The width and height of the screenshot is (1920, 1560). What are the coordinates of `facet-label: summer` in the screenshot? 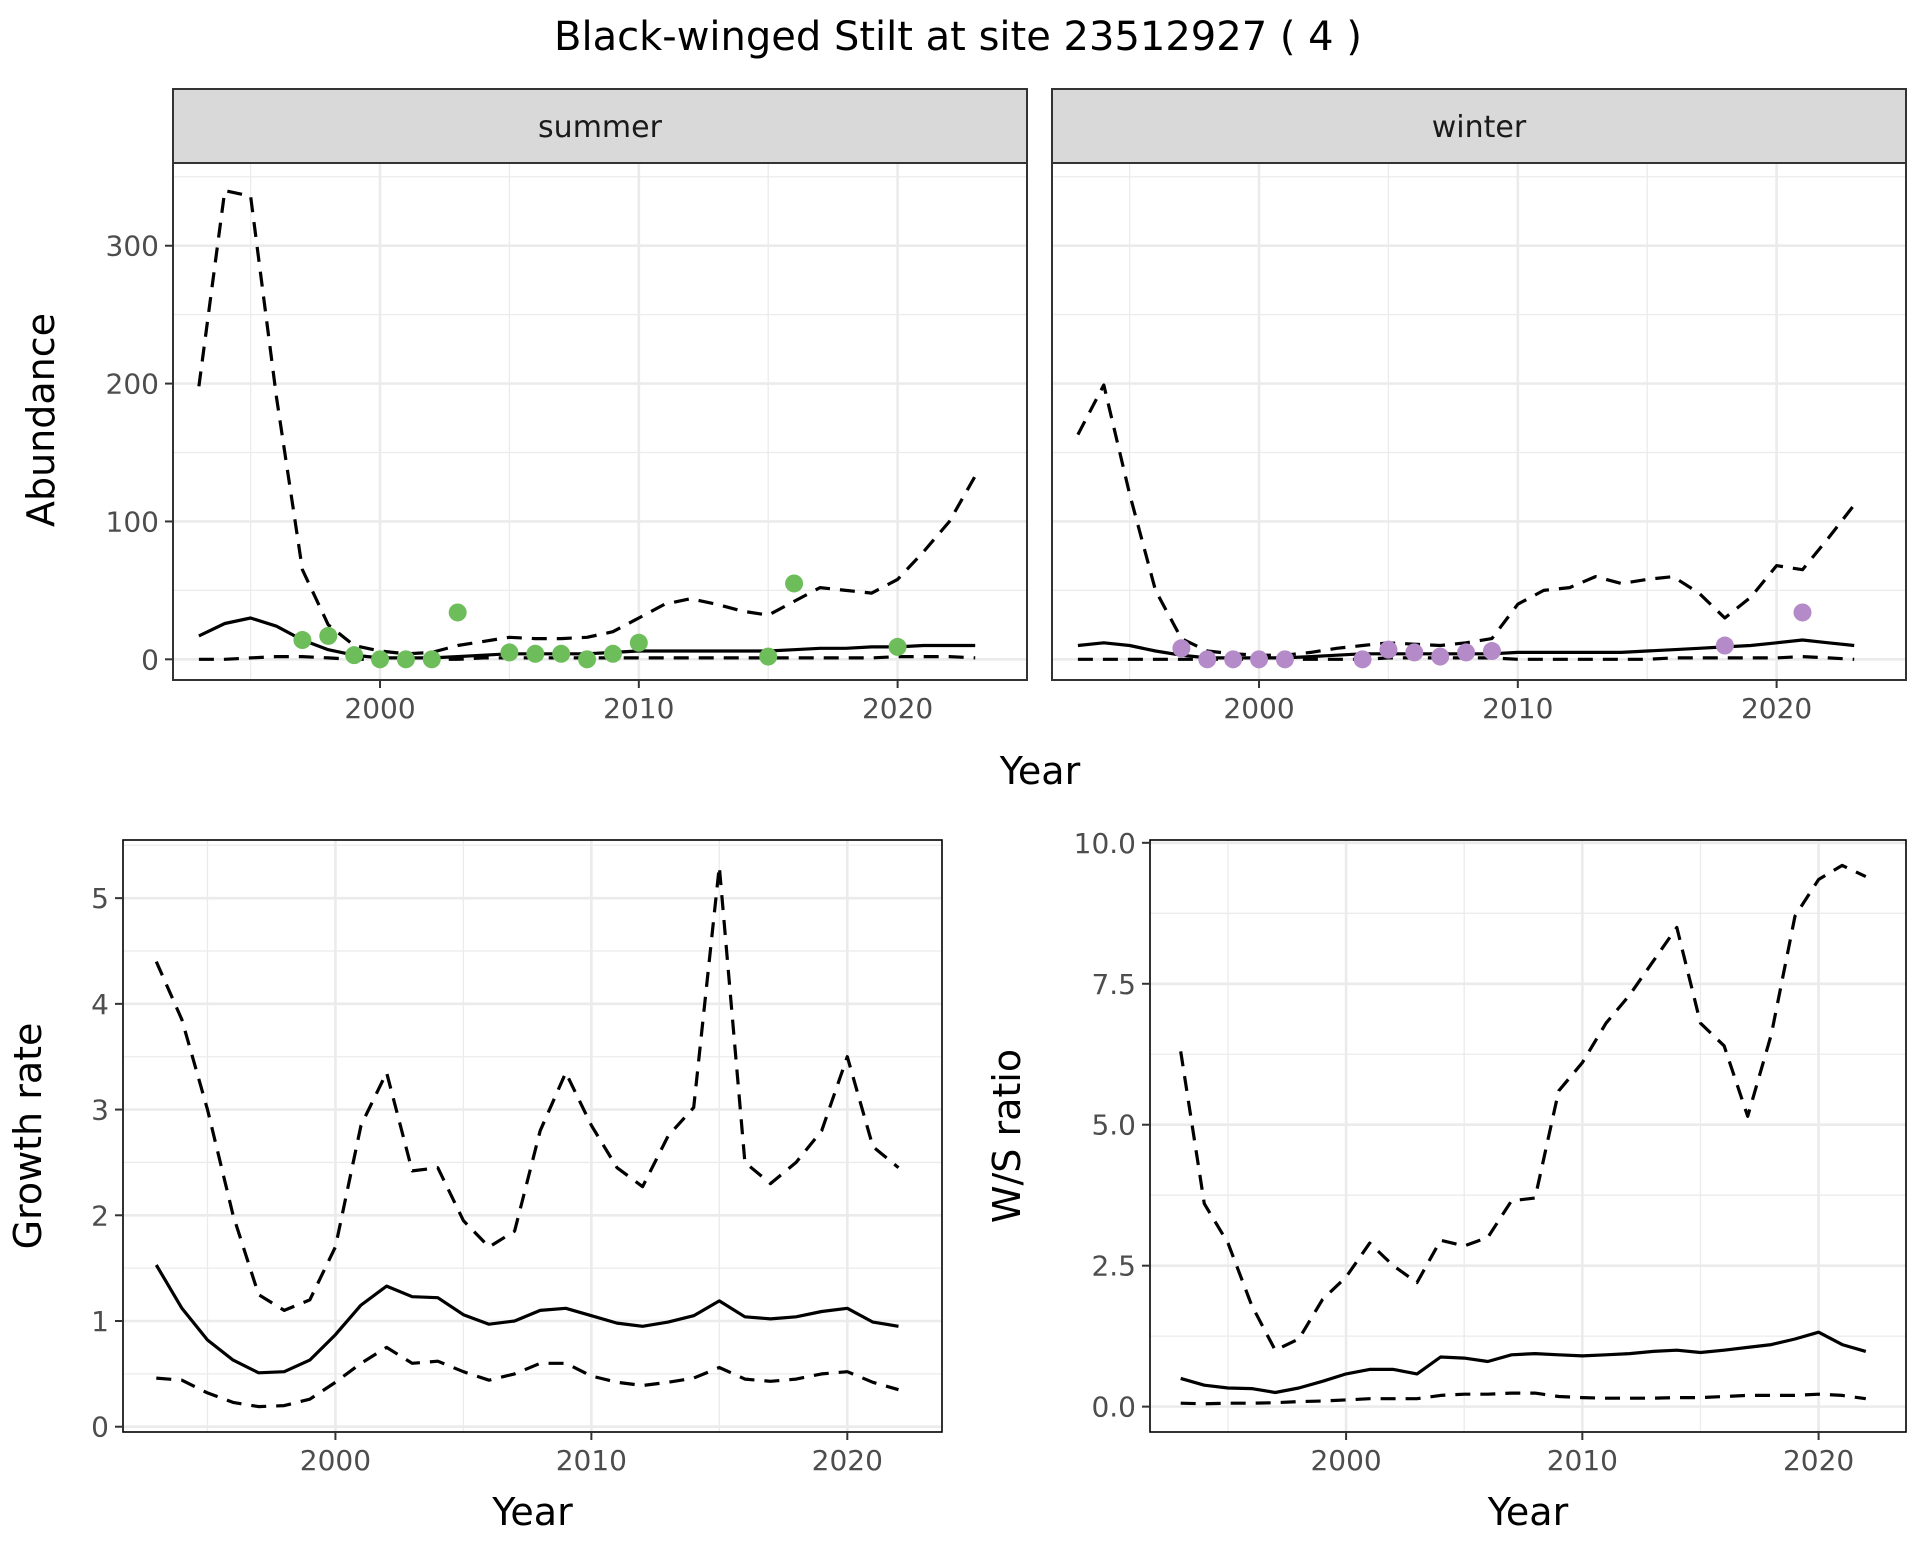 It's located at (600, 127).